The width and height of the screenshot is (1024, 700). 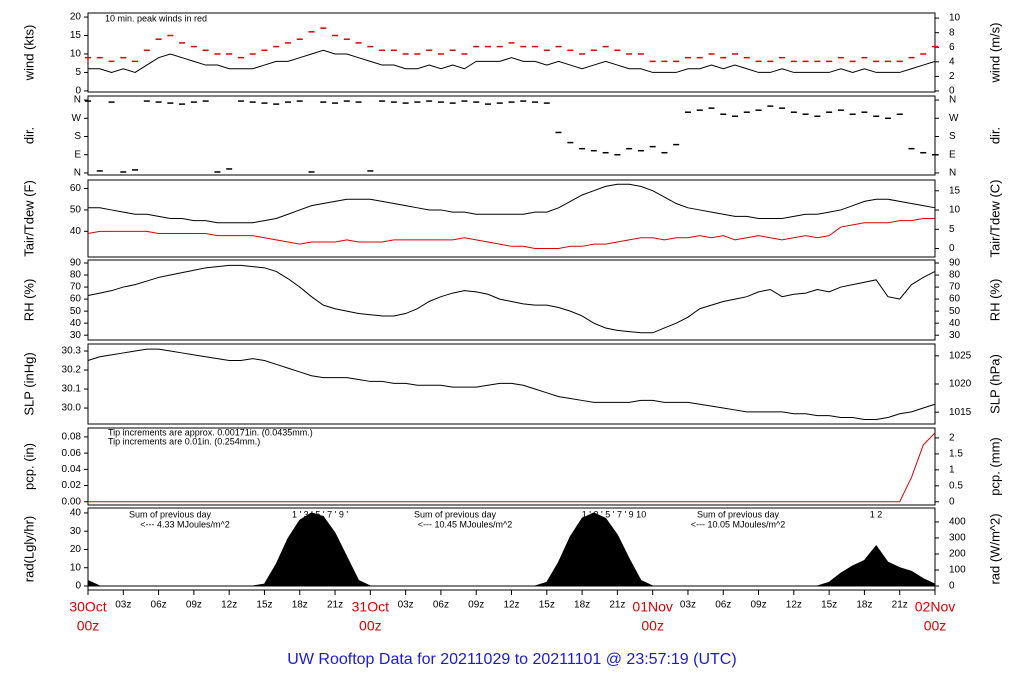 I want to click on y-tick-label: 50, so click(x=76, y=311).